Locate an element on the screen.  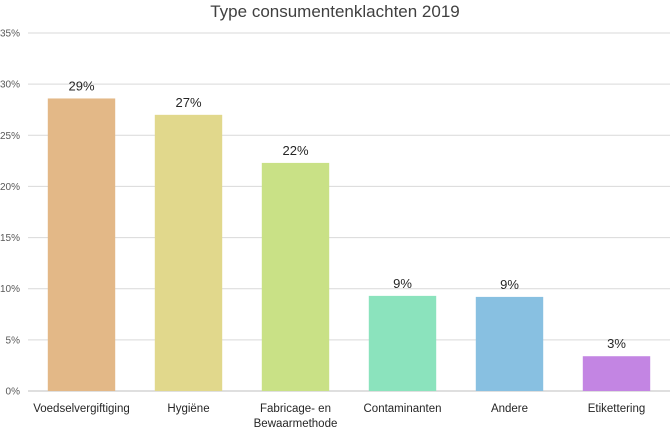
category-label-line: Bewaarmethode is located at coordinates (296, 424).